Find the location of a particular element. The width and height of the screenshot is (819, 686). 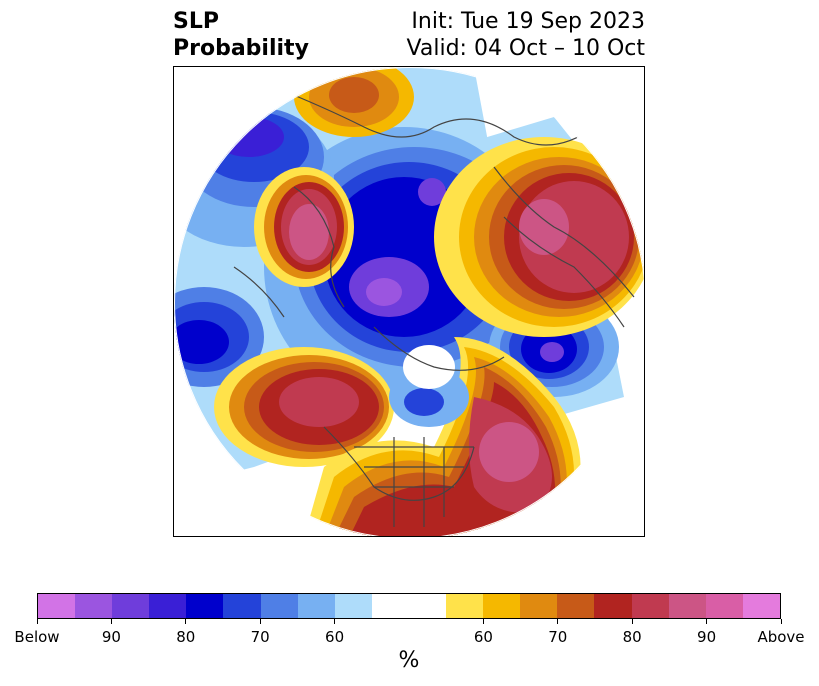

colorbar is located at coordinates (409, 606).